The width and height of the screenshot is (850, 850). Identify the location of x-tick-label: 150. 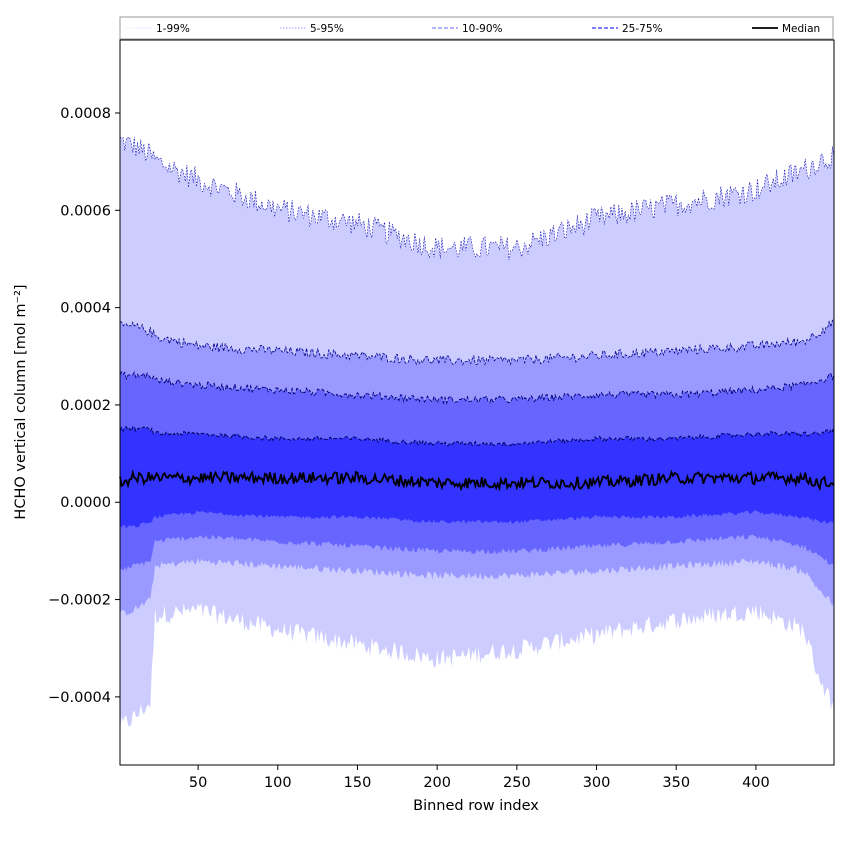
(358, 783).